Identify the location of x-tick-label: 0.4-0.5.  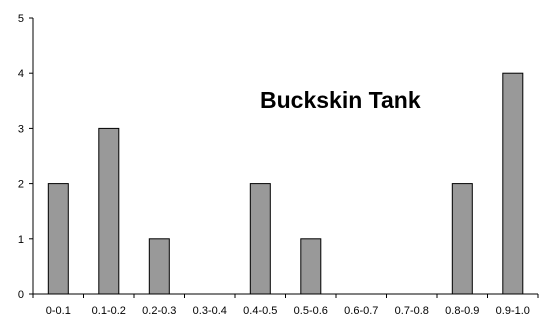
(260, 311).